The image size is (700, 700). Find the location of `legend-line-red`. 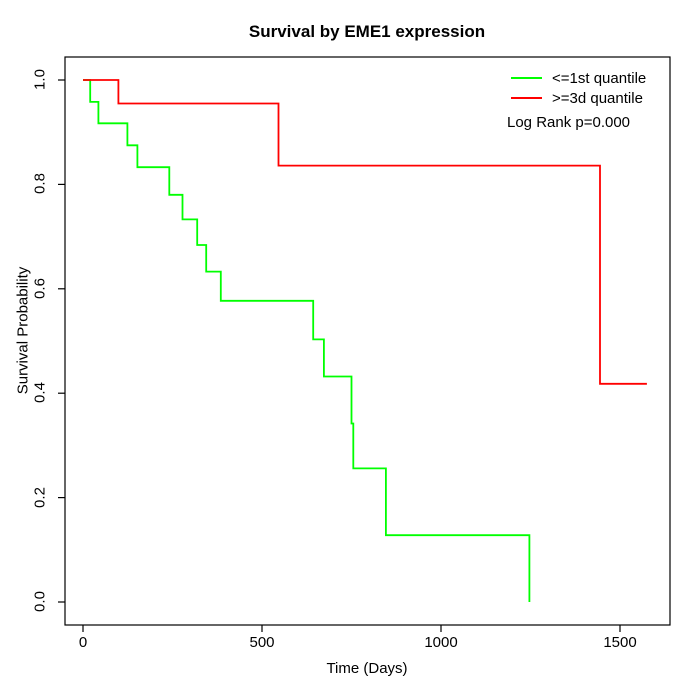

legend-line-red is located at coordinates (526, 98).